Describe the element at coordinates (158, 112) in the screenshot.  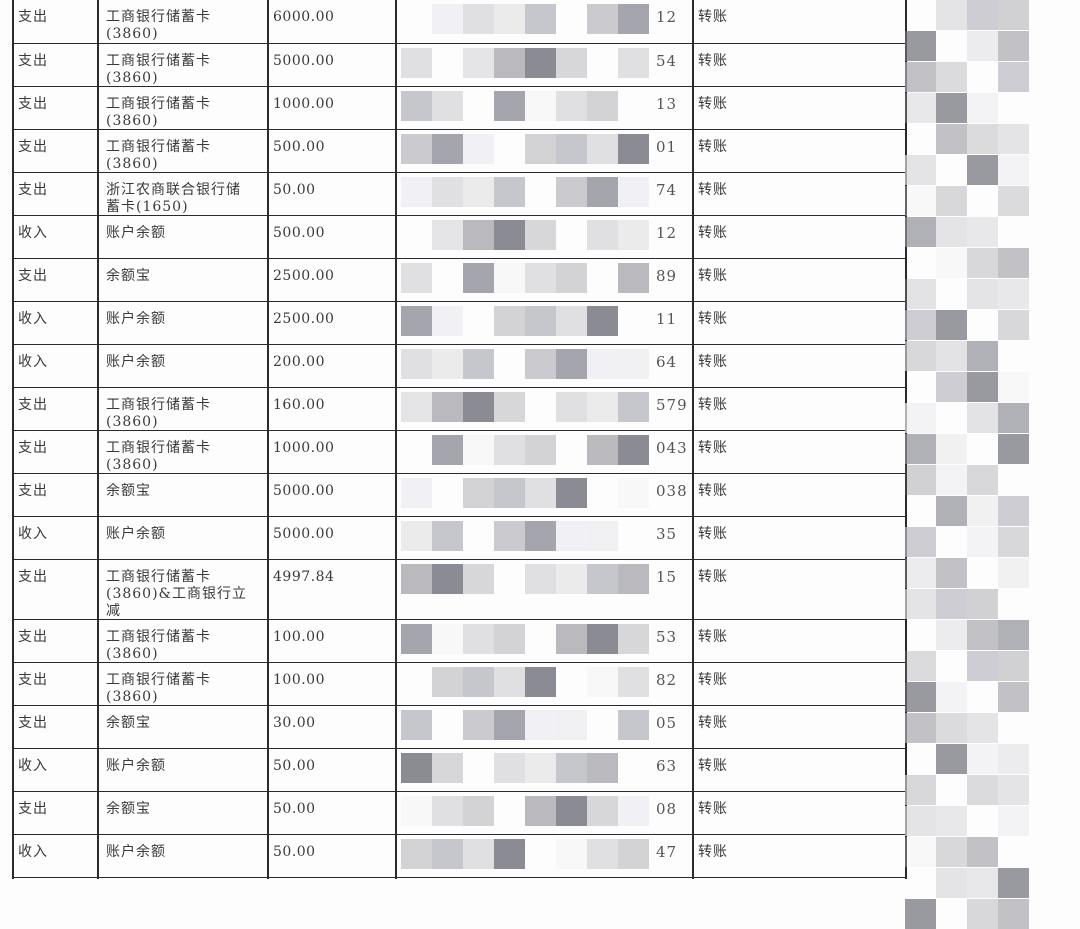
I see `payment-account: 工商银行储蓄卡 (3860)` at that location.